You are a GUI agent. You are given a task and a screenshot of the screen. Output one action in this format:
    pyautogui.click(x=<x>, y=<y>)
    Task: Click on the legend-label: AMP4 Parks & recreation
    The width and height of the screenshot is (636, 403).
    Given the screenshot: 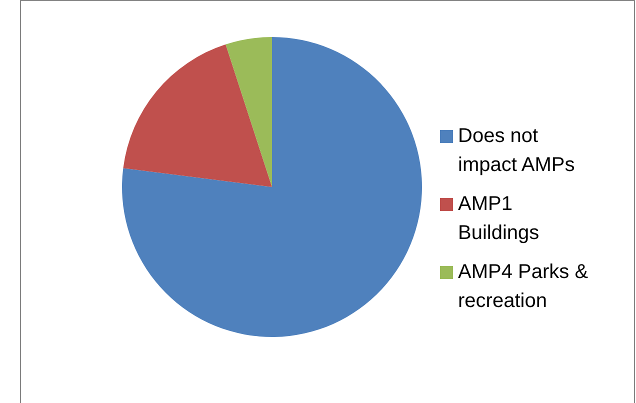 What is the action you would take?
    pyautogui.click(x=523, y=286)
    